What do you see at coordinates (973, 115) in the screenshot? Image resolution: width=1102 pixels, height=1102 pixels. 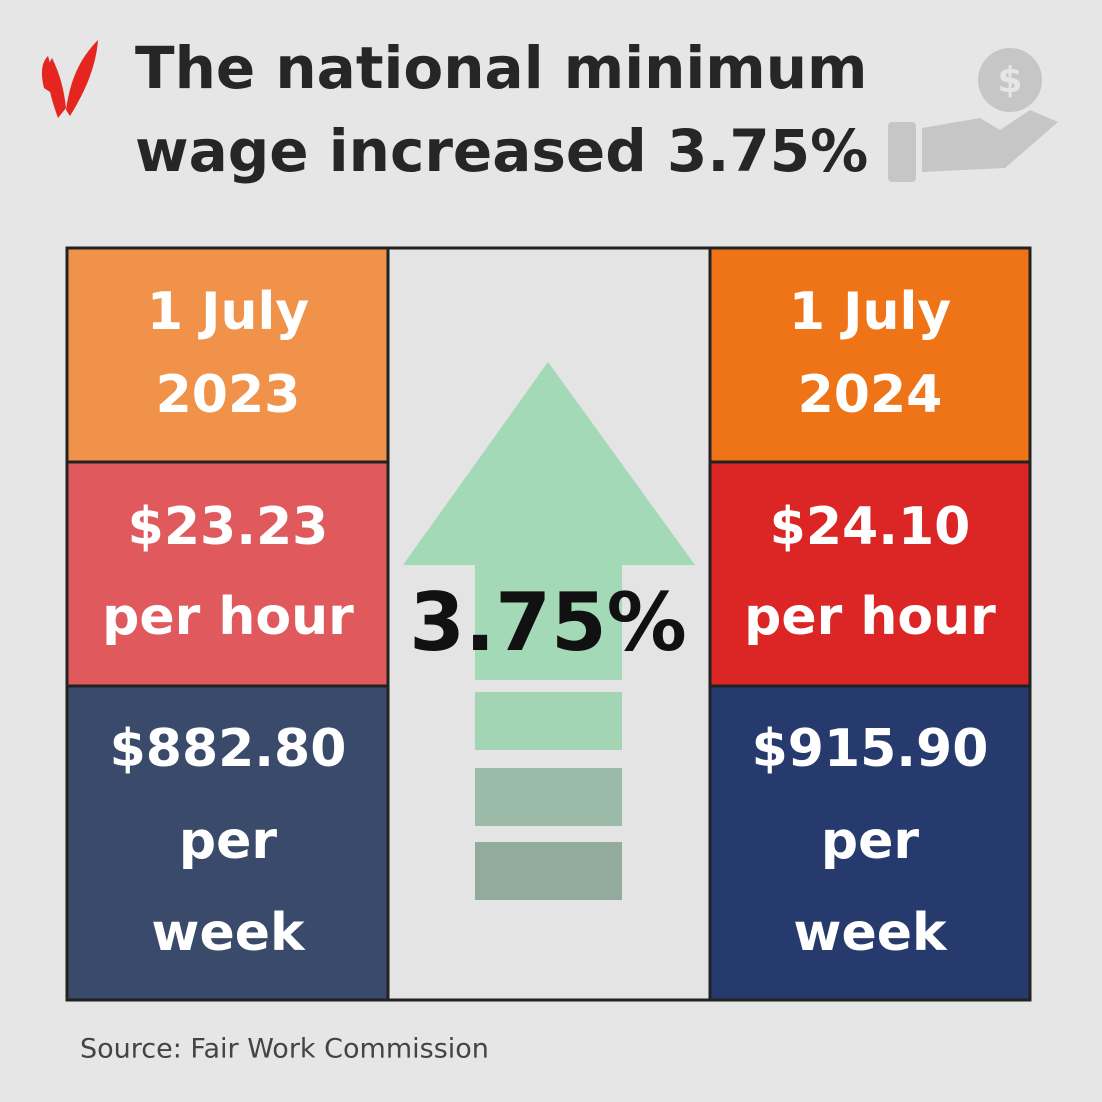 I see `money-hand-icon: $` at bounding box center [973, 115].